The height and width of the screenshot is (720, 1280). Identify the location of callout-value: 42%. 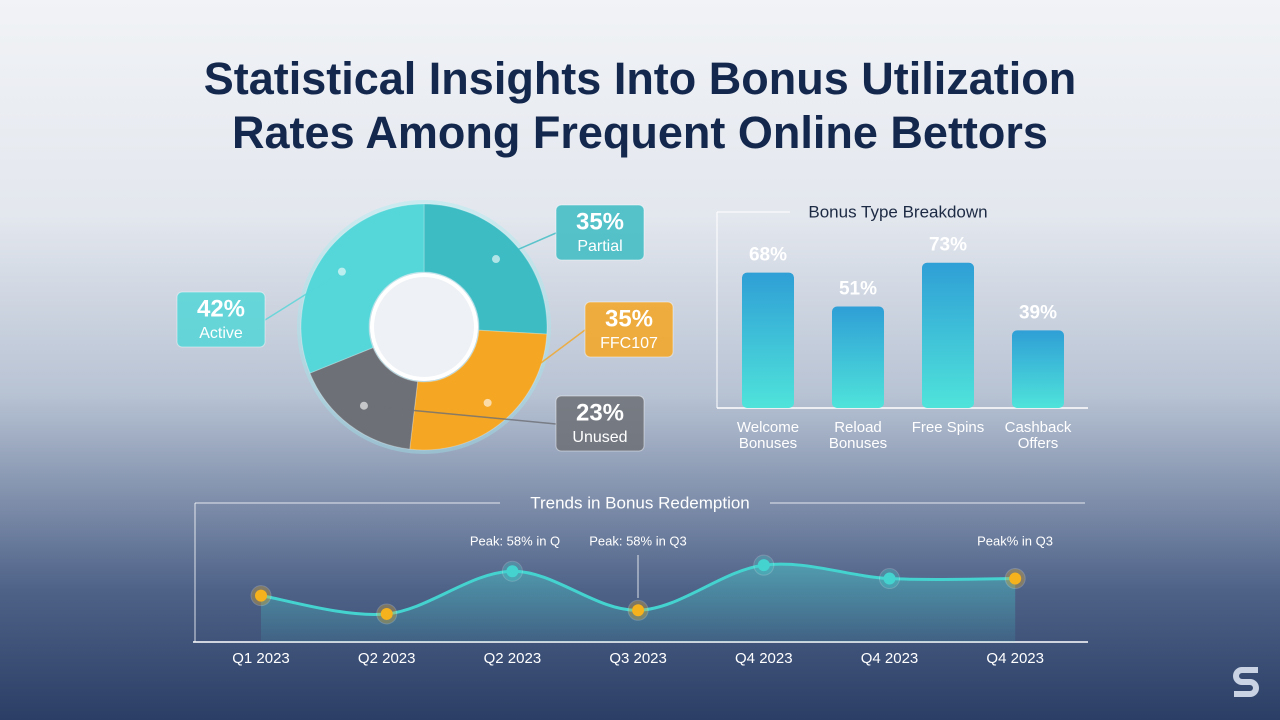
(221, 308).